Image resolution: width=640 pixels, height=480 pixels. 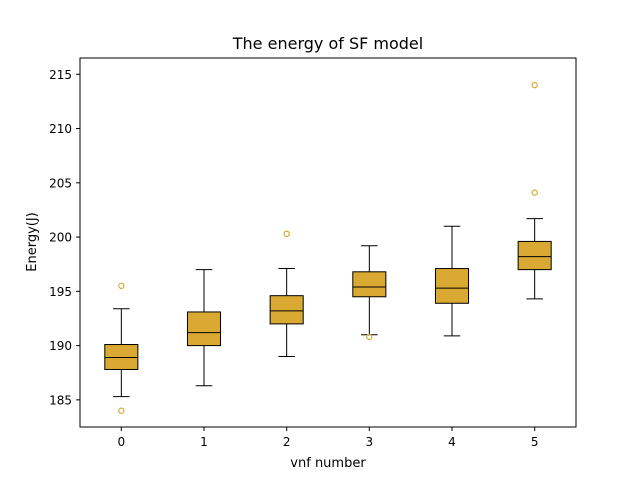 I want to click on x-axis-label: vnf number, so click(x=328, y=463).